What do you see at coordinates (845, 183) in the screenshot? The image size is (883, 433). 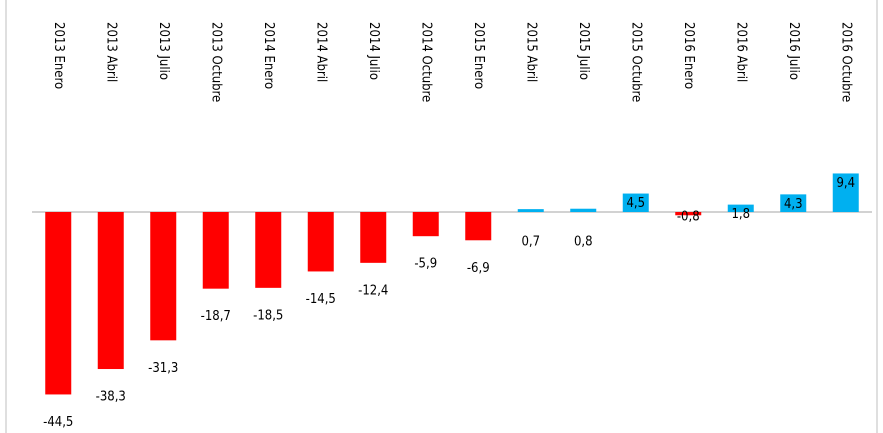 I see `value-label: 9,4` at bounding box center [845, 183].